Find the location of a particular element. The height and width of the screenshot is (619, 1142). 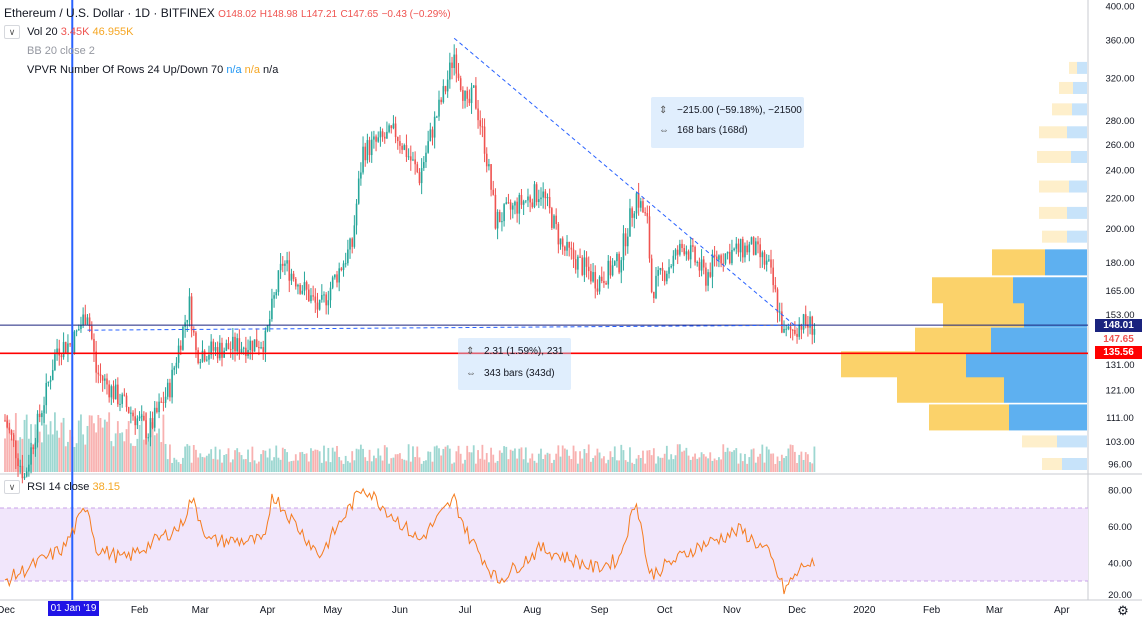

volume-legend-row: ∨ Vol 20 3.45K 46.955K is located at coordinates (69, 32).